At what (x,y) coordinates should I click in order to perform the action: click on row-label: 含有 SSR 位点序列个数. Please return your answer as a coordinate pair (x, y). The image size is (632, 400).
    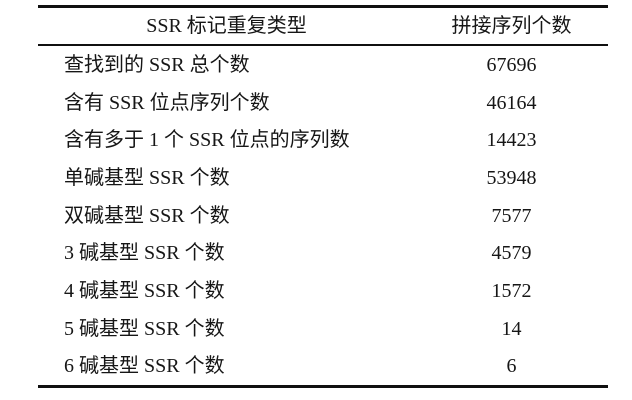
    Looking at the image, I should click on (167, 102).